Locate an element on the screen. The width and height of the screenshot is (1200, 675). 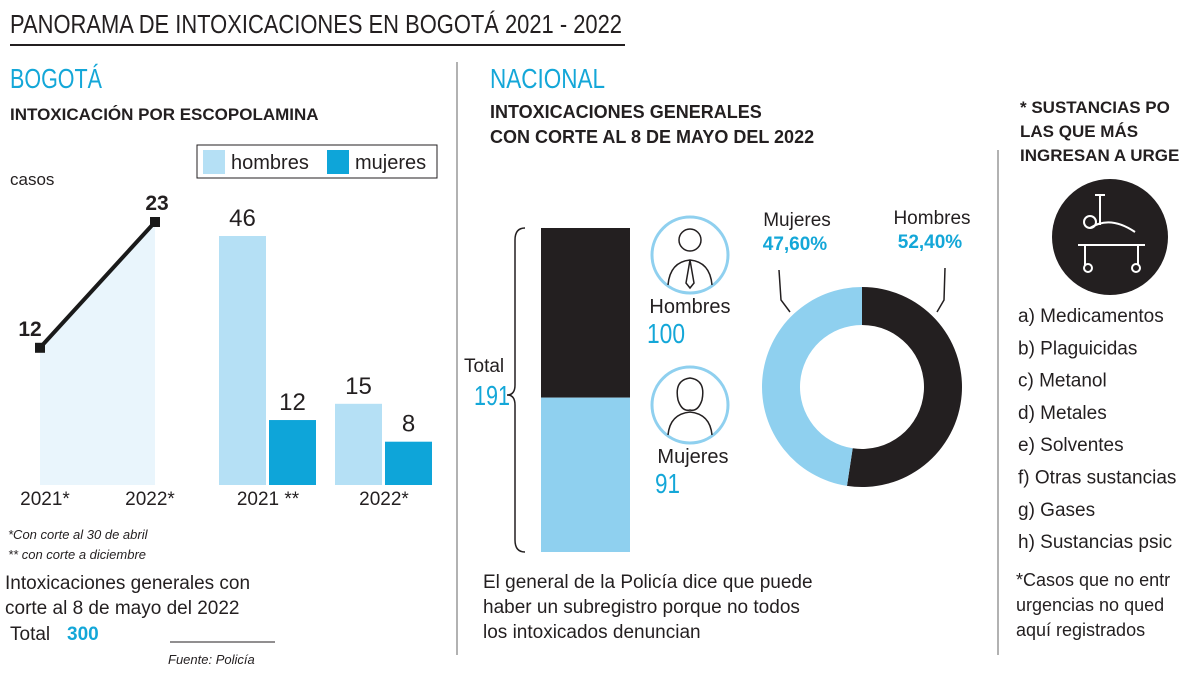
slice-label: Mujeres is located at coordinates (797, 220).